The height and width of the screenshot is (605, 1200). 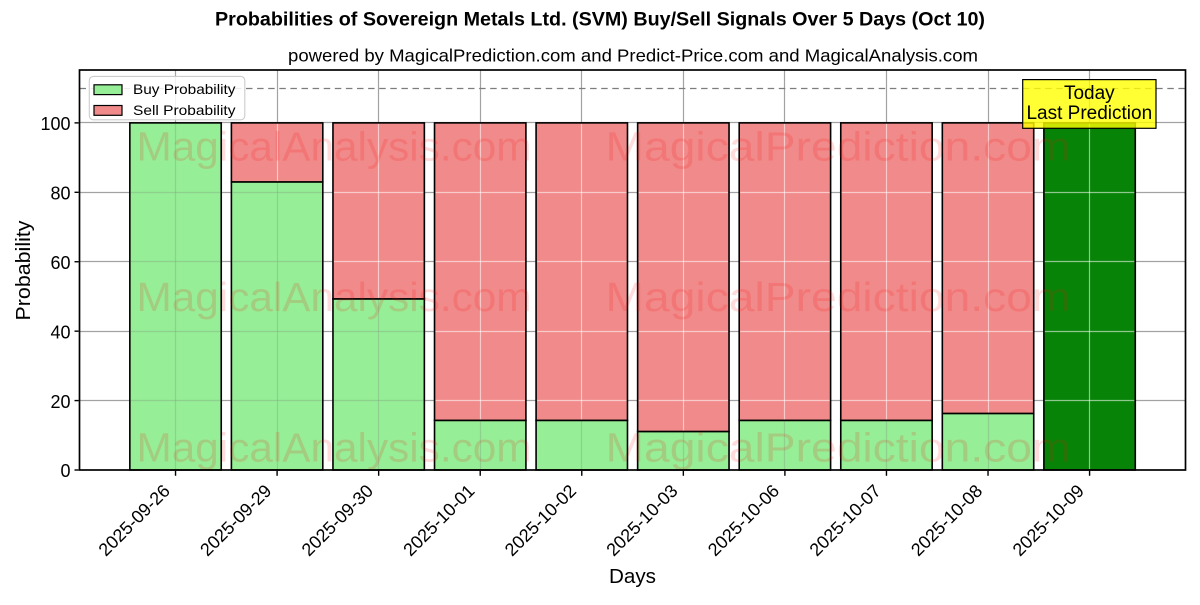 I want to click on svg-text: Today, so click(x=1089, y=93).